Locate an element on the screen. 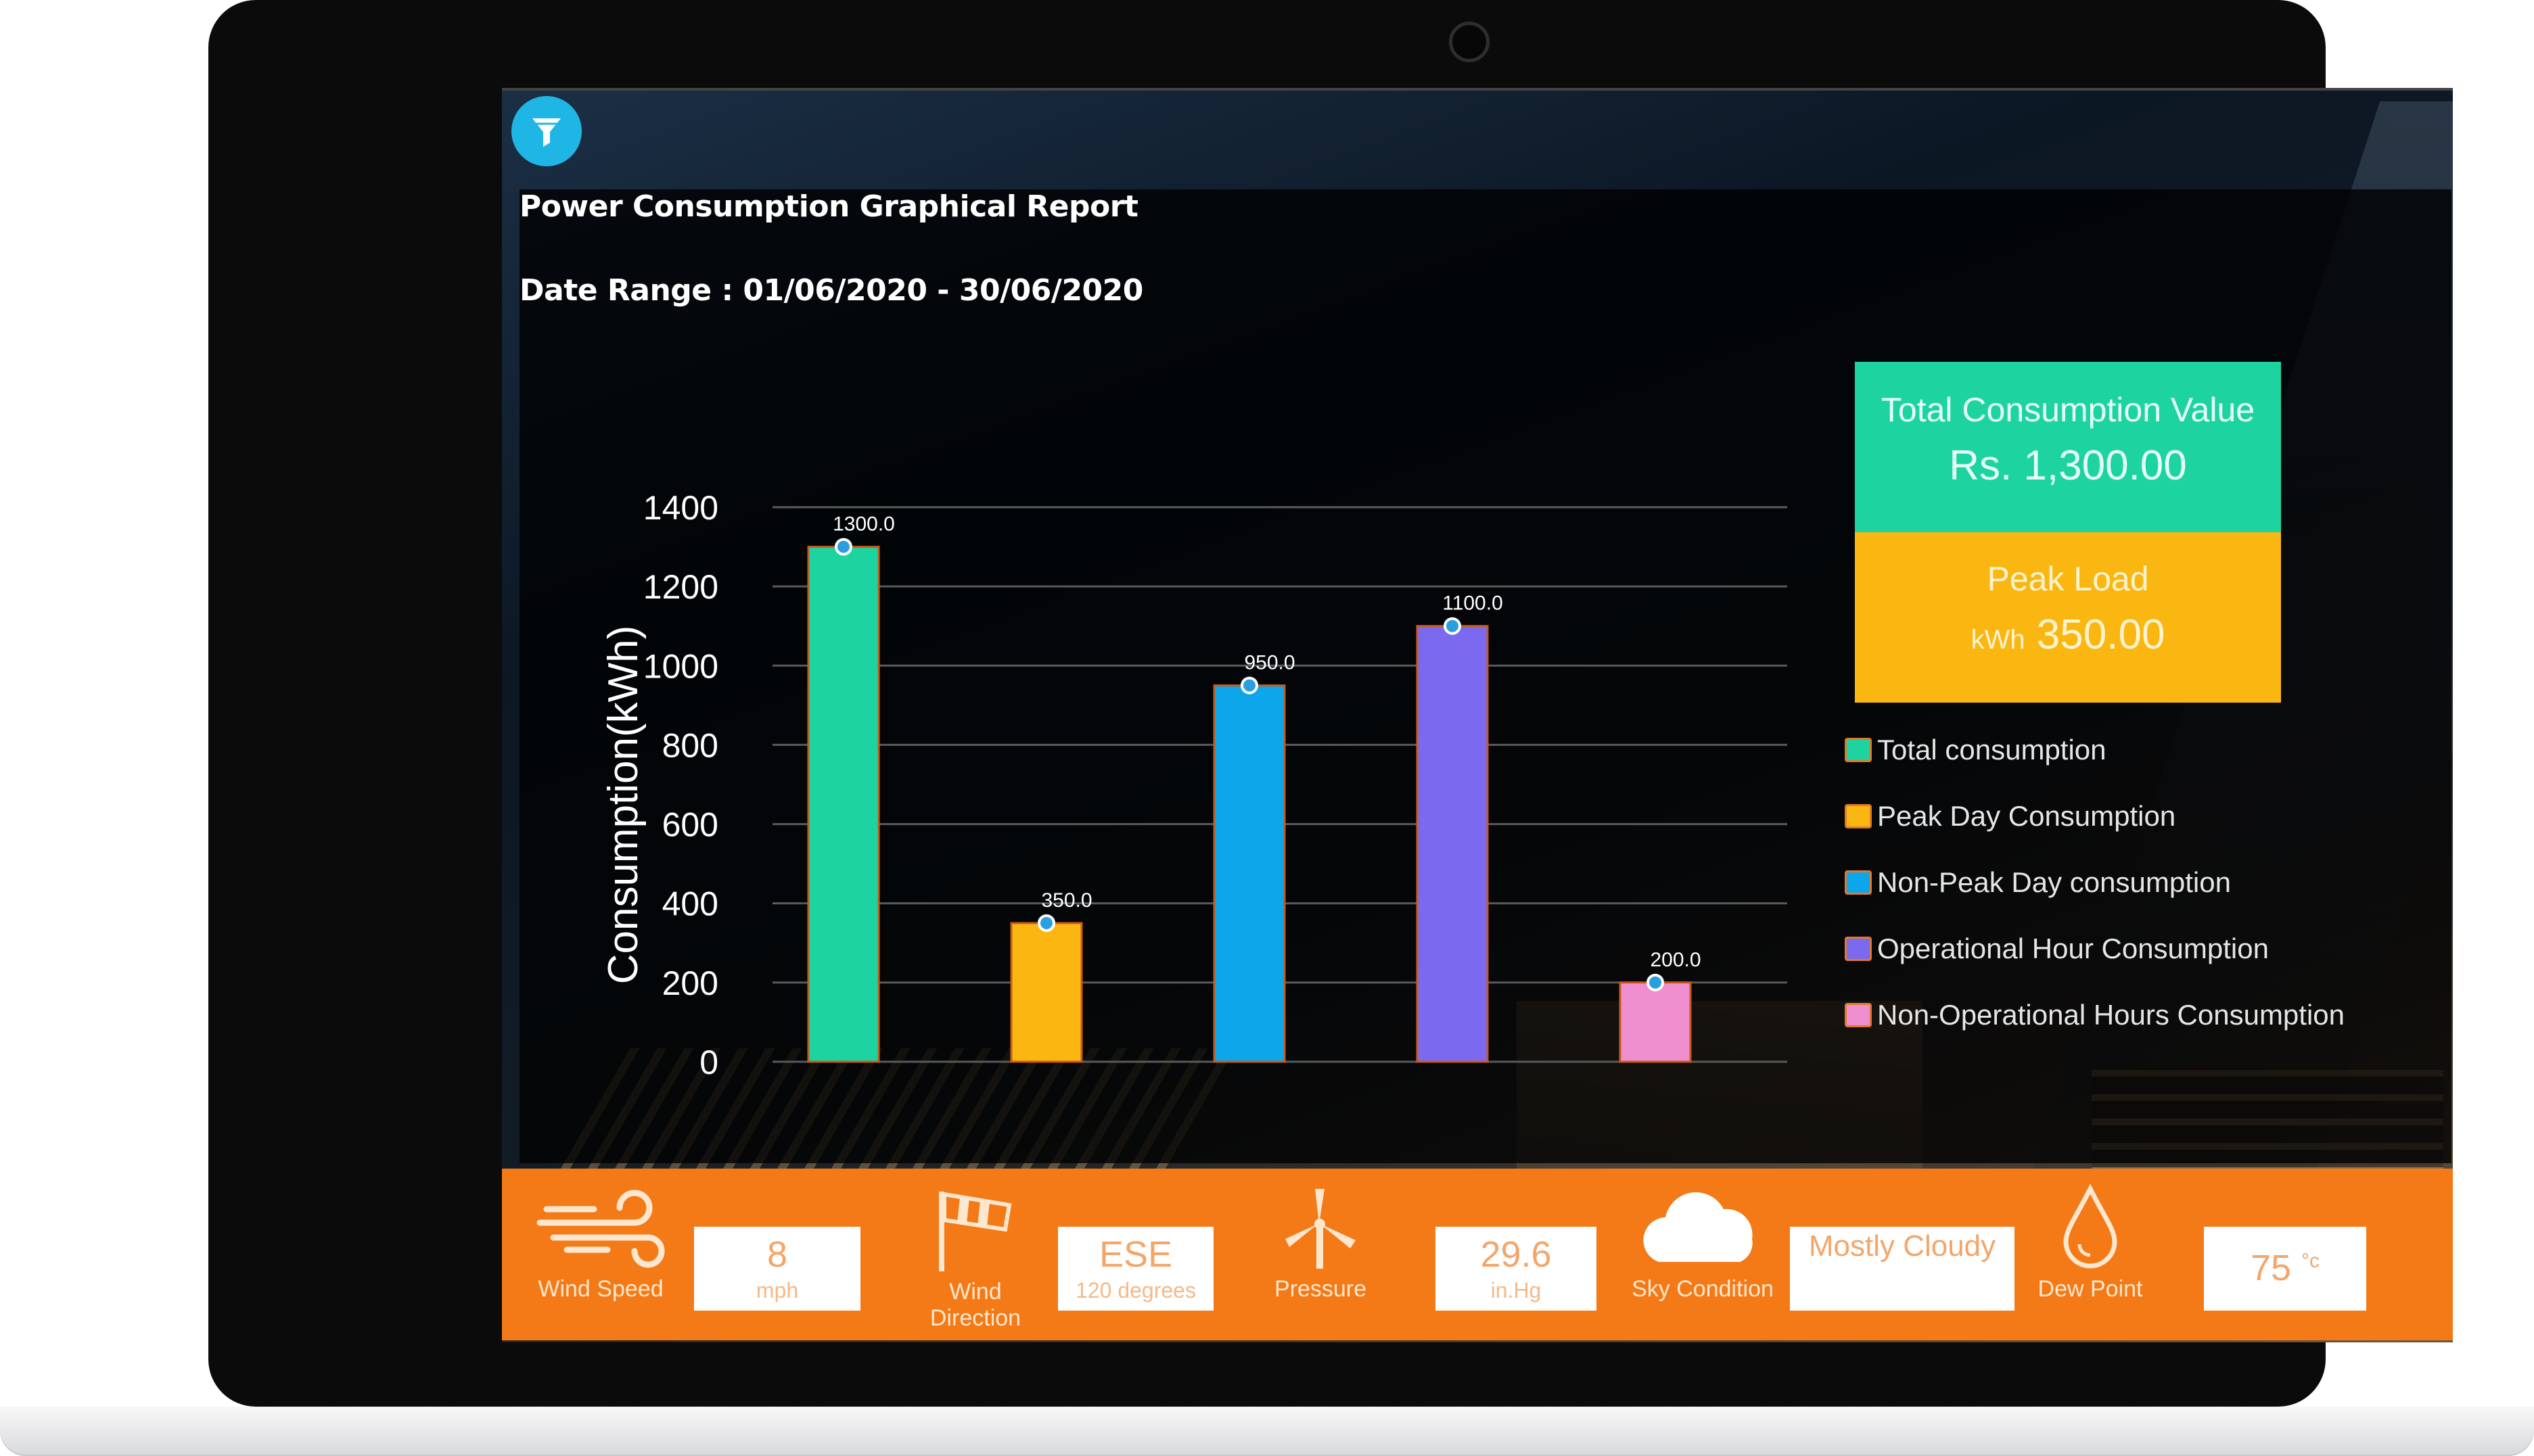 This screenshot has height=1456, width=2534. wind-icon is located at coordinates (600, 1229).